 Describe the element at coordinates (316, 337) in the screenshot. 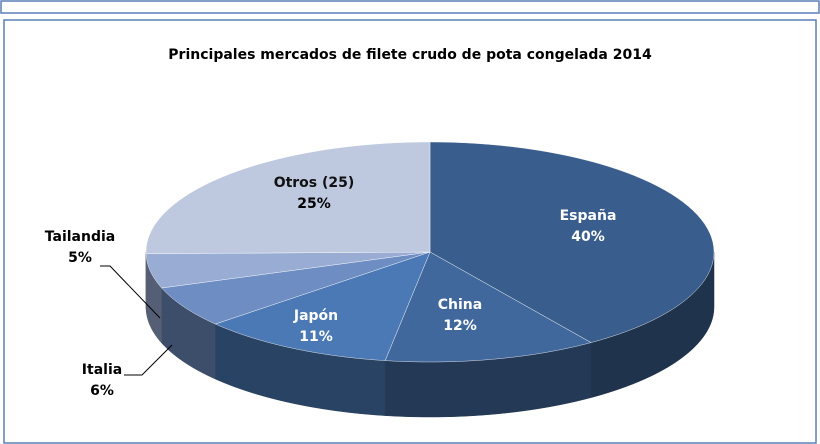

I see `data-label-value: 11%` at that location.